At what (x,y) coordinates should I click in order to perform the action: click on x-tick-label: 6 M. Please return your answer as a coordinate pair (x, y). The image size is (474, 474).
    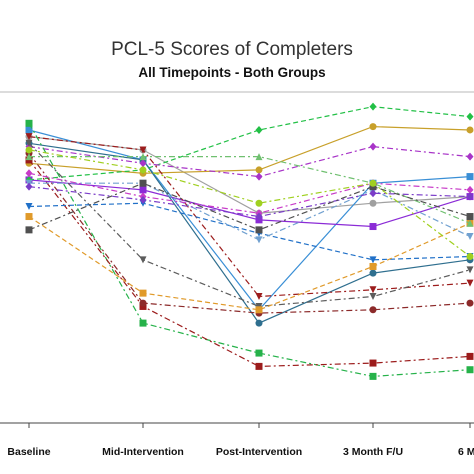
    Looking at the image, I should click on (466, 452).